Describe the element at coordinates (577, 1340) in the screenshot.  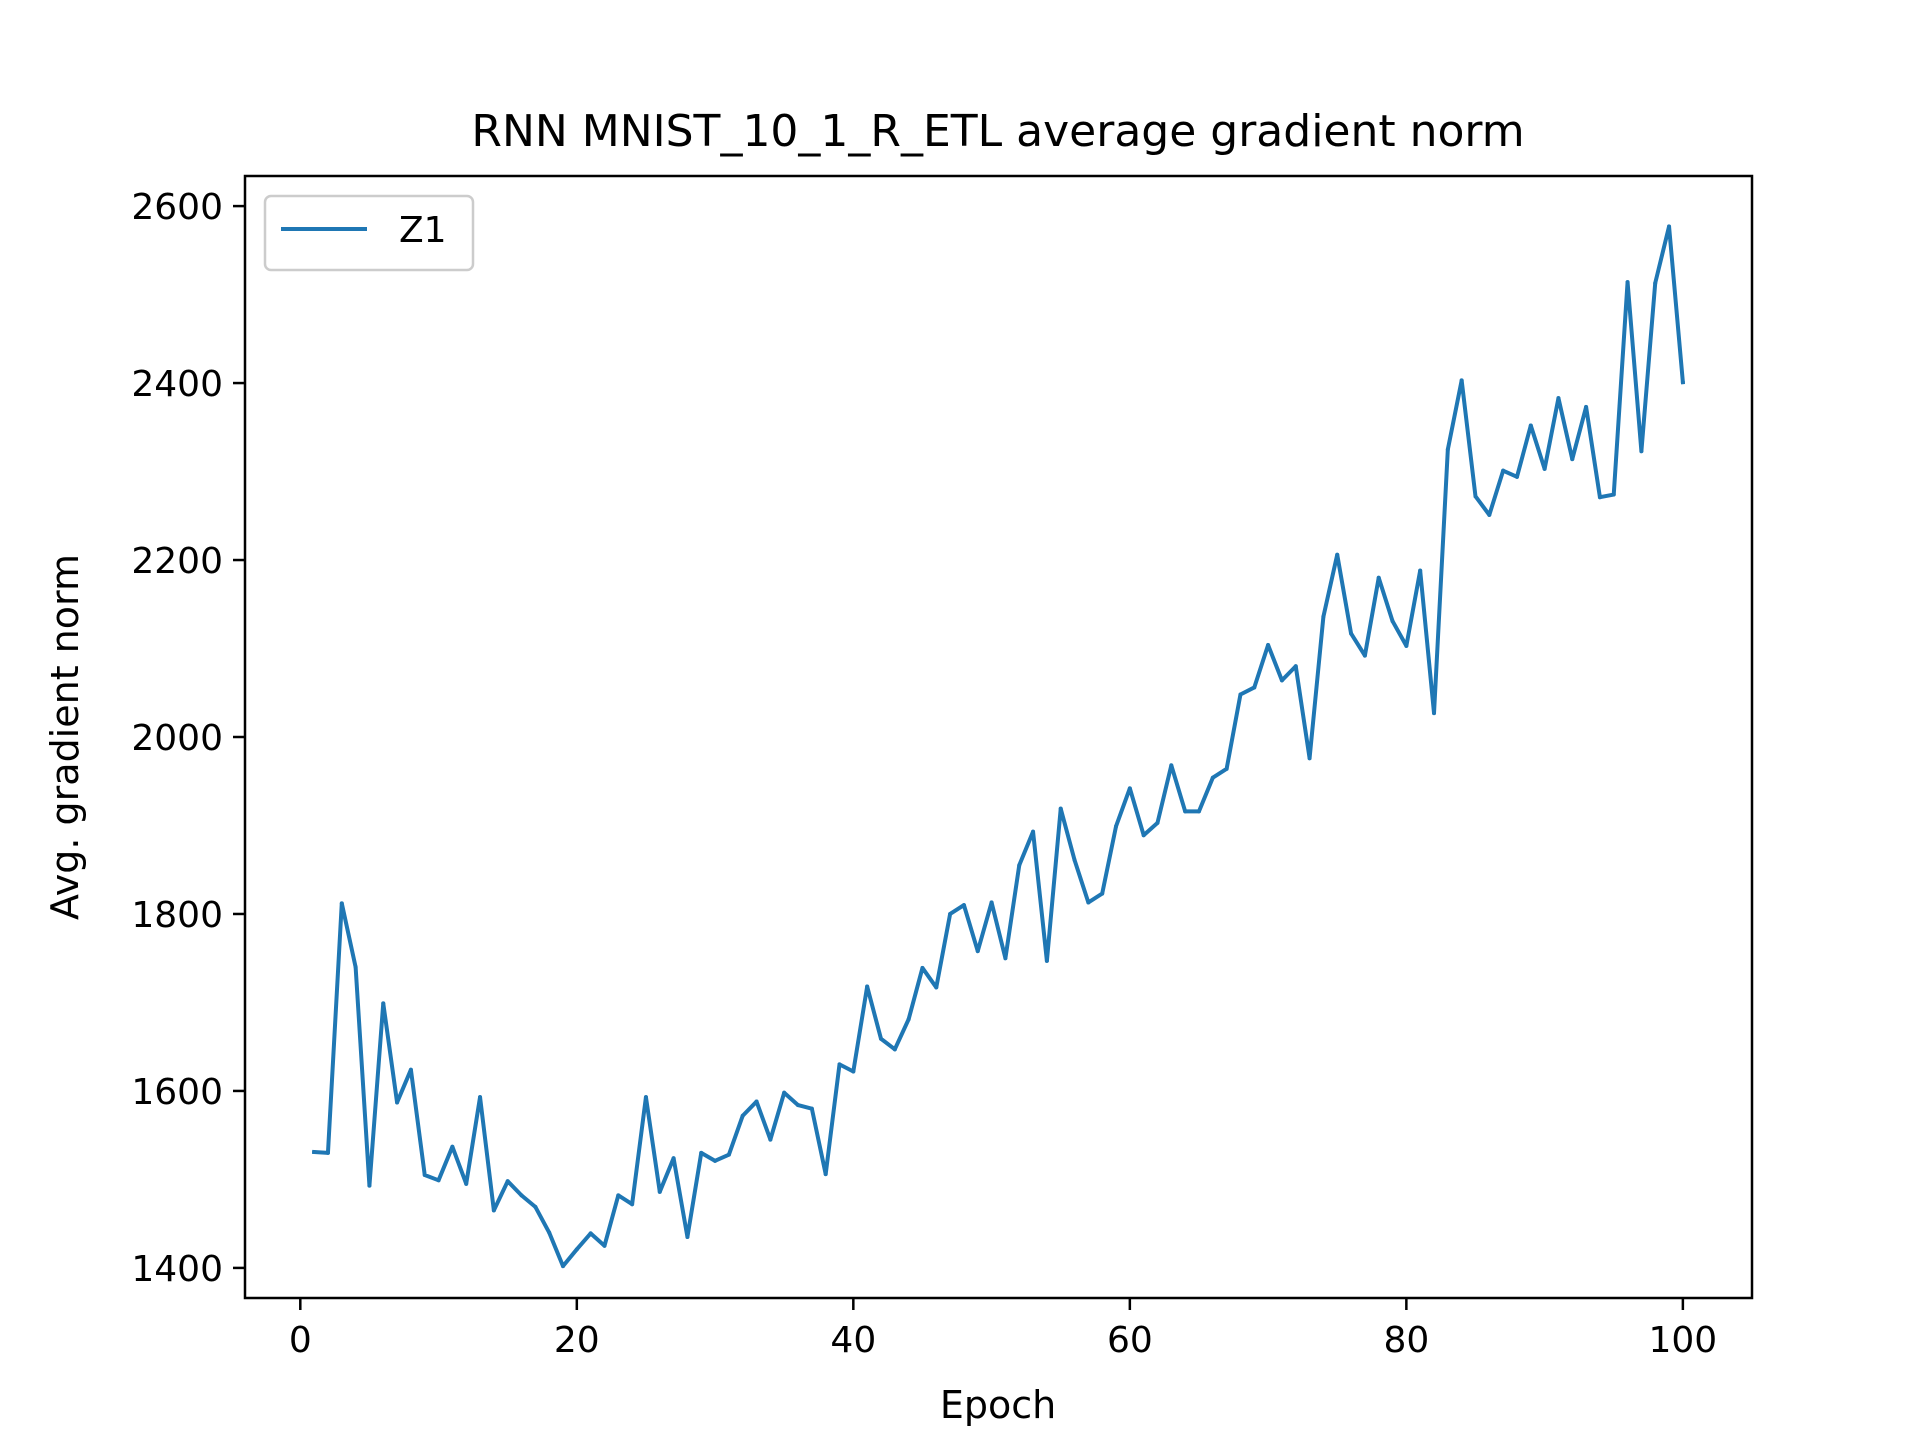
I see `x-tick-label: 20` at that location.